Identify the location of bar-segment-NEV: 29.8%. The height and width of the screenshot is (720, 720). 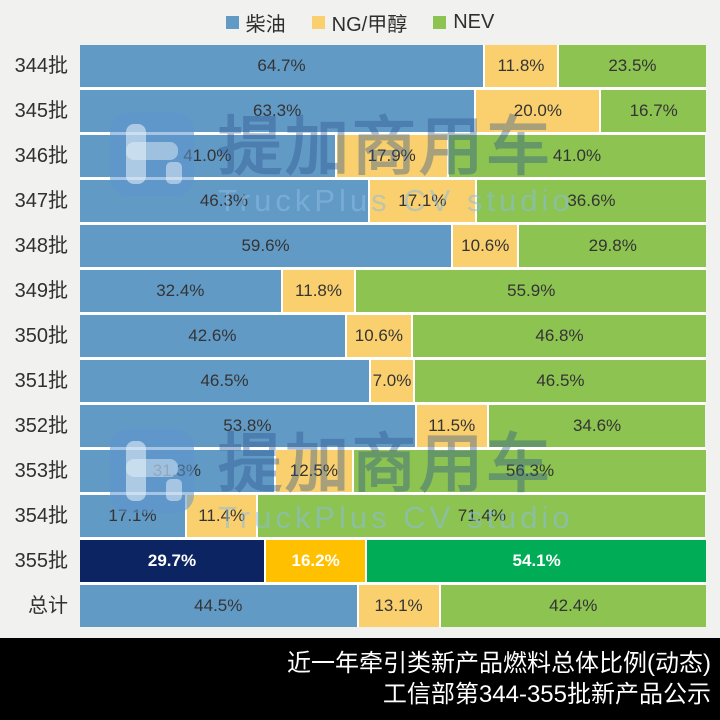
(612, 246).